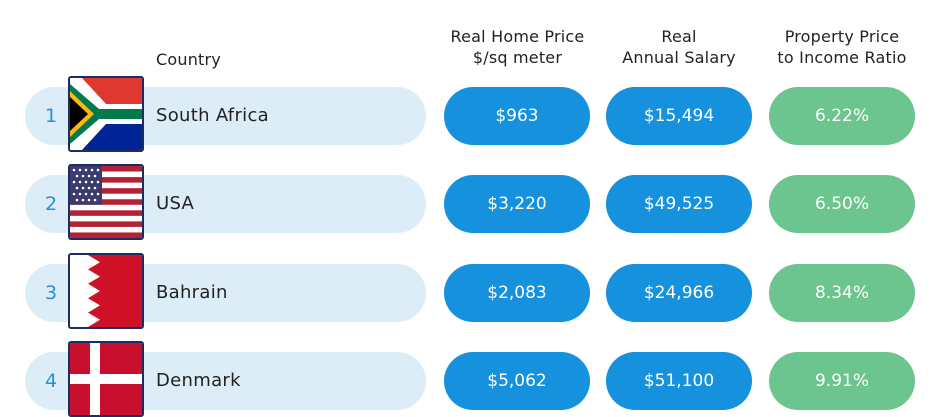 The height and width of the screenshot is (417, 940). Describe the element at coordinates (842, 381) in the screenshot. I see `price-income-ratio-value: 9.91%` at that location.